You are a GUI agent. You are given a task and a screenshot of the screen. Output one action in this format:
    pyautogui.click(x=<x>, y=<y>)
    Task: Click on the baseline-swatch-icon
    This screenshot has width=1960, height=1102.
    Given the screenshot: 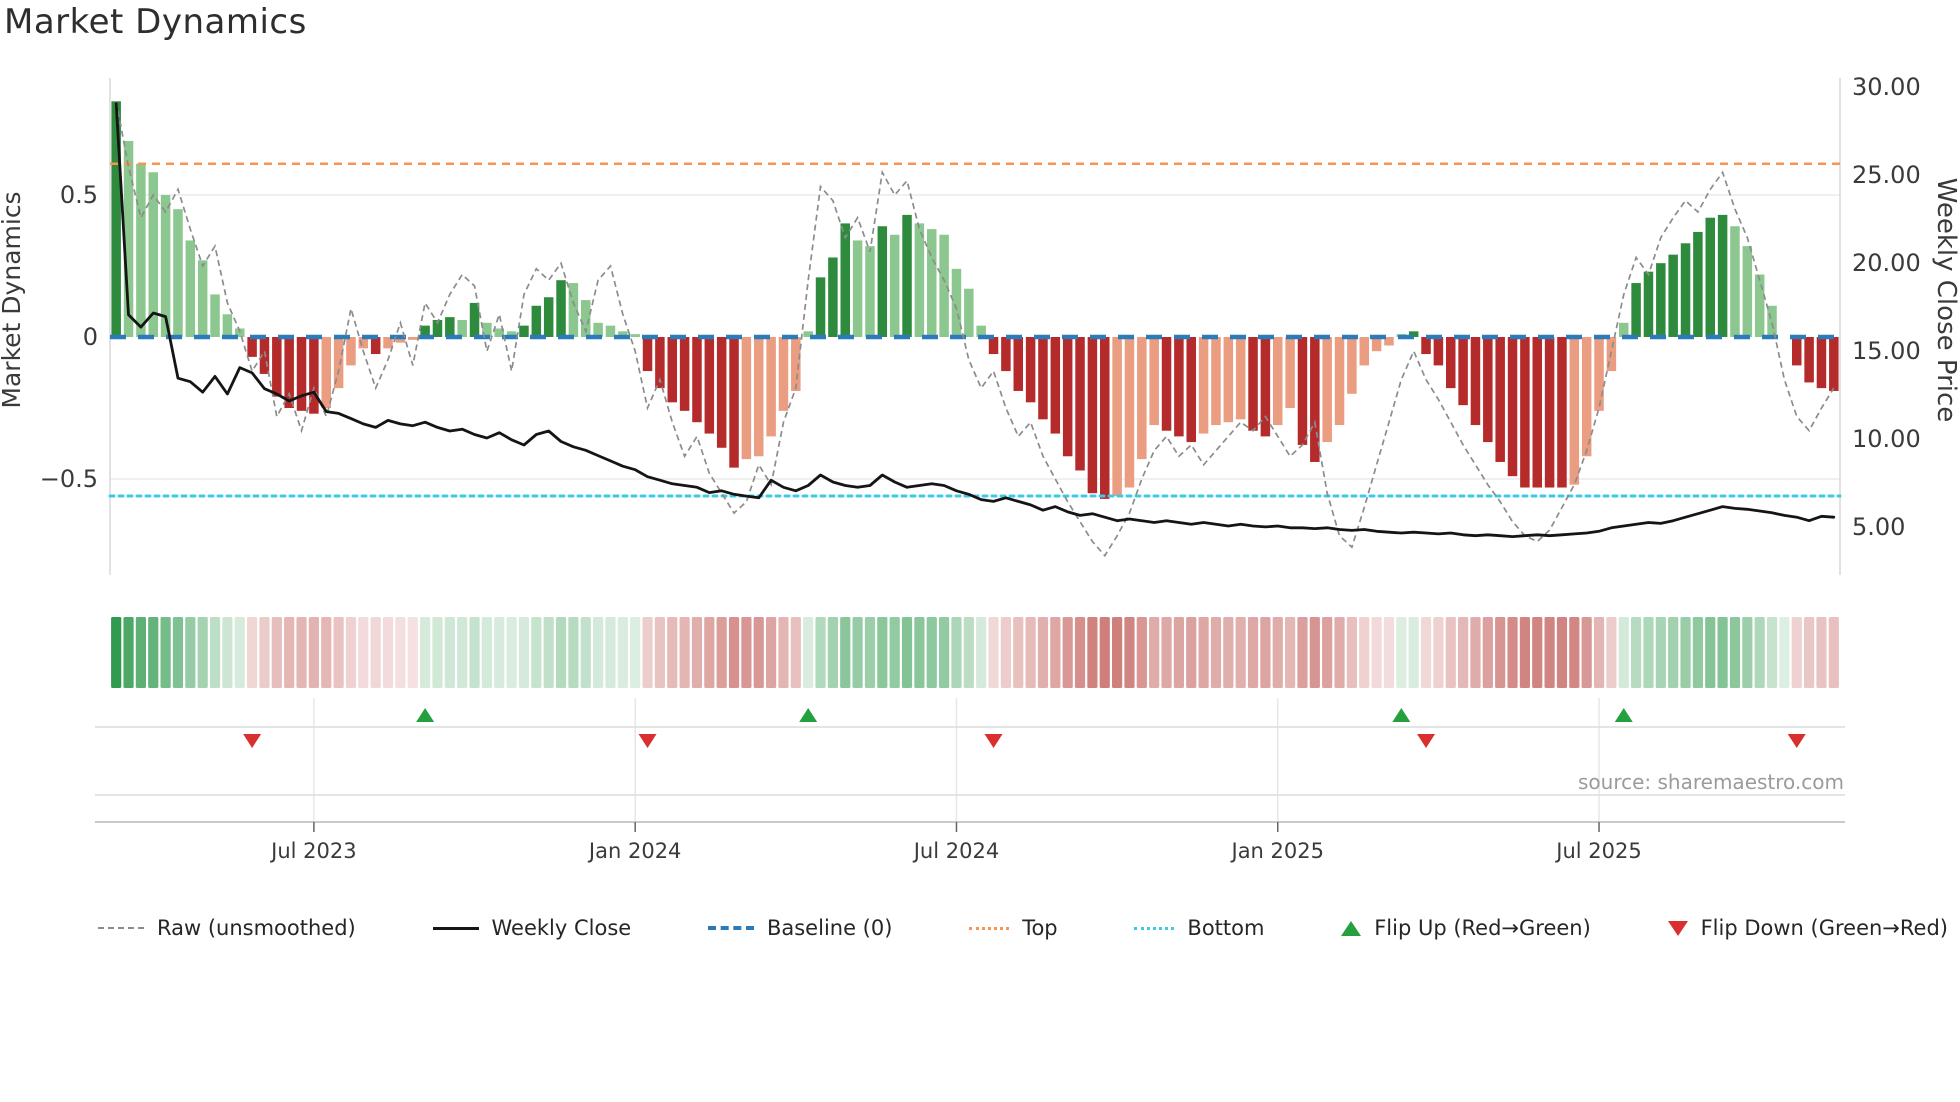 What is the action you would take?
    pyautogui.click(x=730, y=928)
    